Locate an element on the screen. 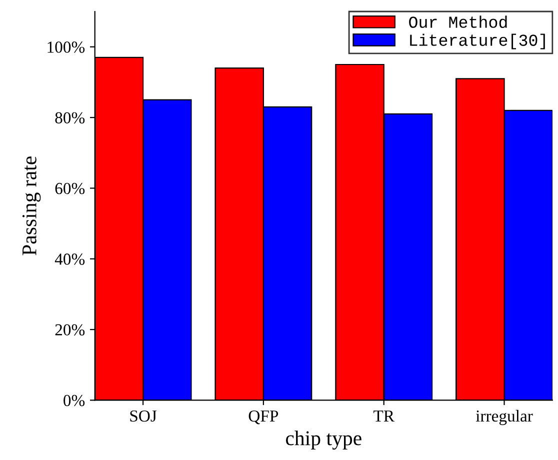 The width and height of the screenshot is (558, 460). y-axis-title: Passing rate is located at coordinates (31, 206).